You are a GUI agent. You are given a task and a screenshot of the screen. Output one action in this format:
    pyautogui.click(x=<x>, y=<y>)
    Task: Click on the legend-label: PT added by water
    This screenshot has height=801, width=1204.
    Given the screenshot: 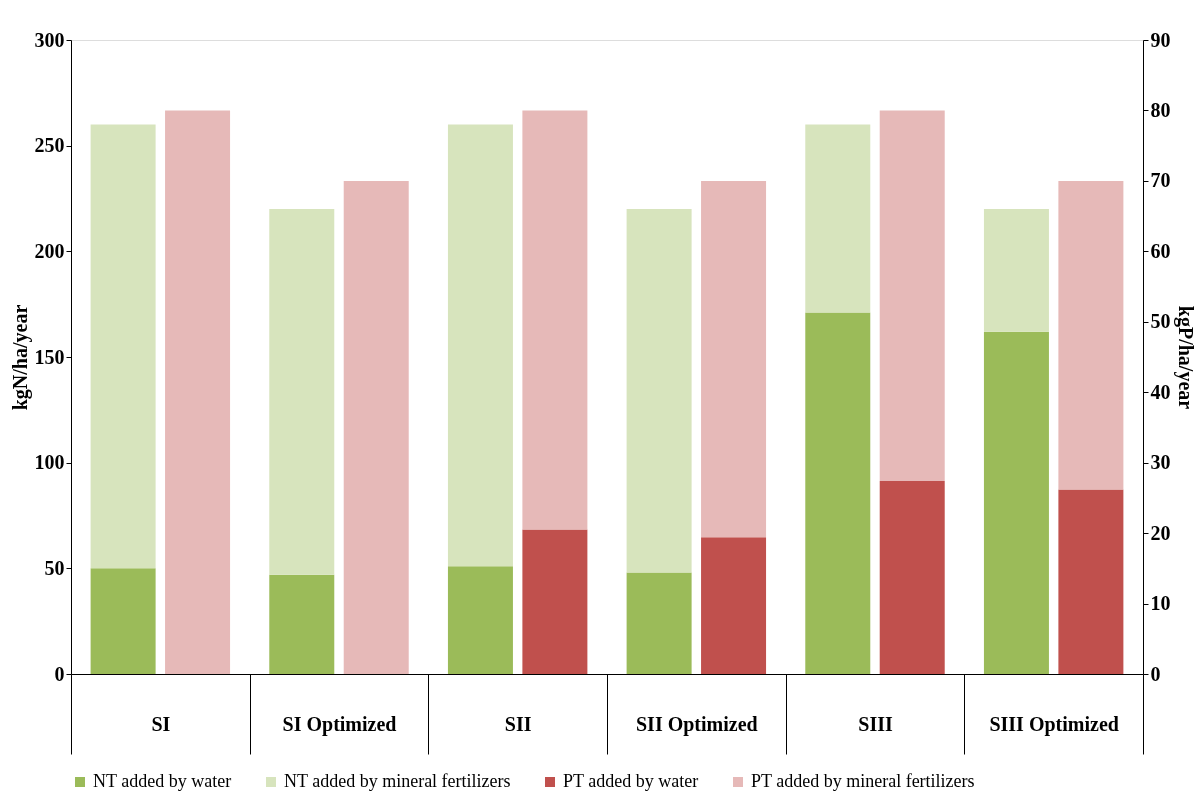 What is the action you would take?
    pyautogui.click(x=631, y=781)
    